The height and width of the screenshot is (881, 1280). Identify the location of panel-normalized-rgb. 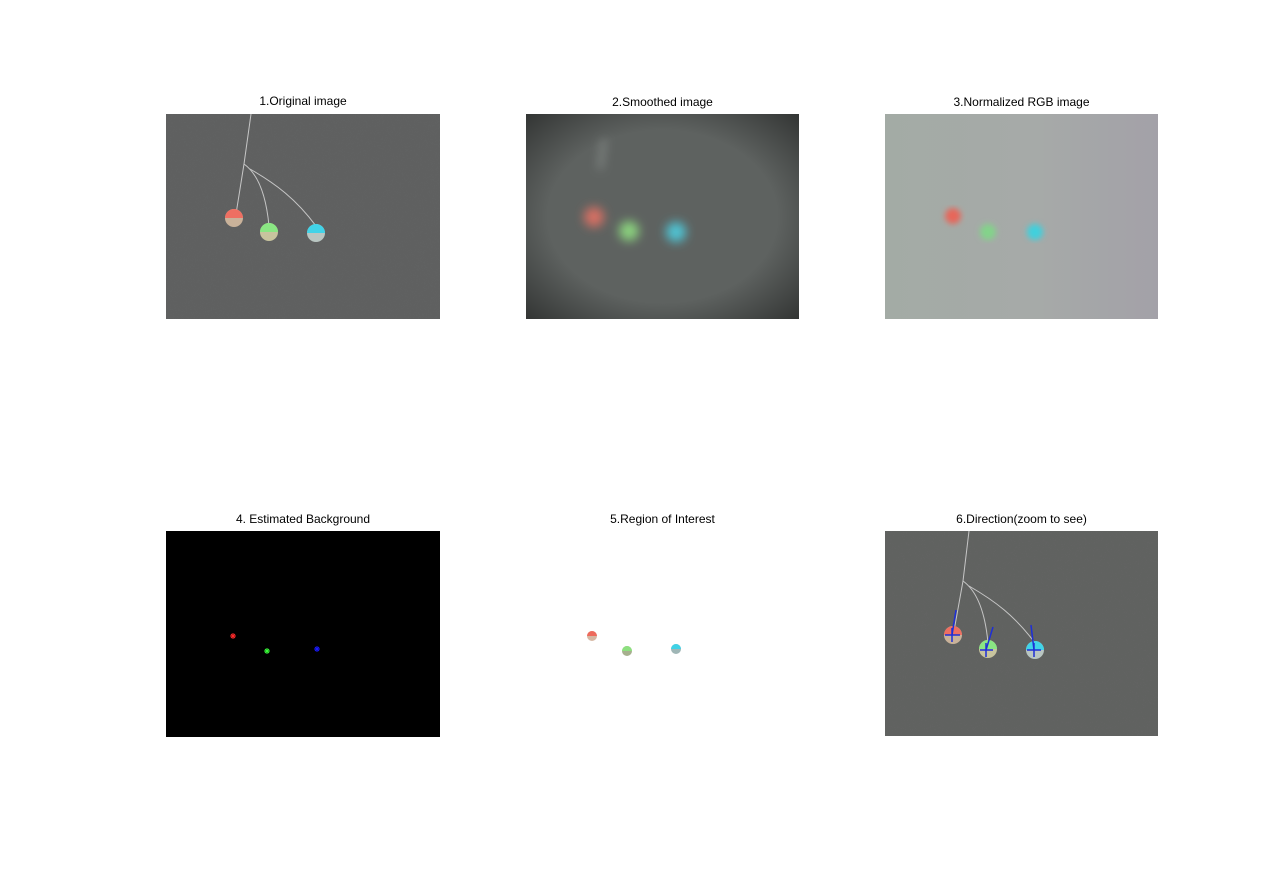
(1021, 216).